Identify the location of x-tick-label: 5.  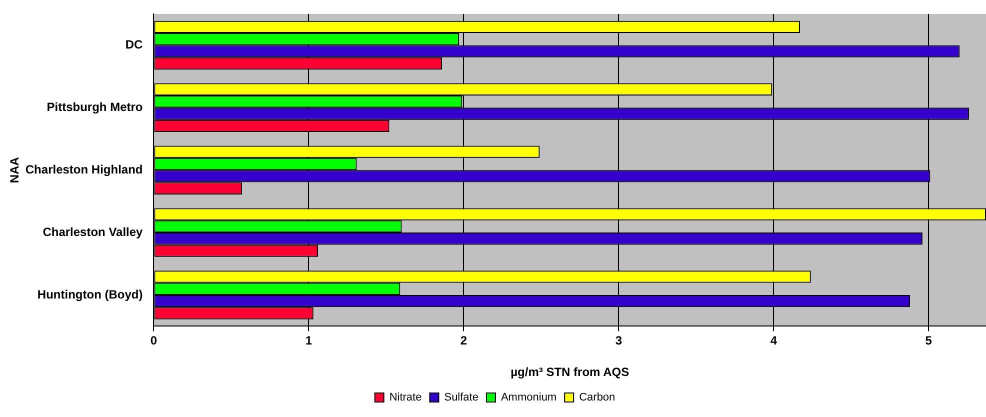
(928, 341).